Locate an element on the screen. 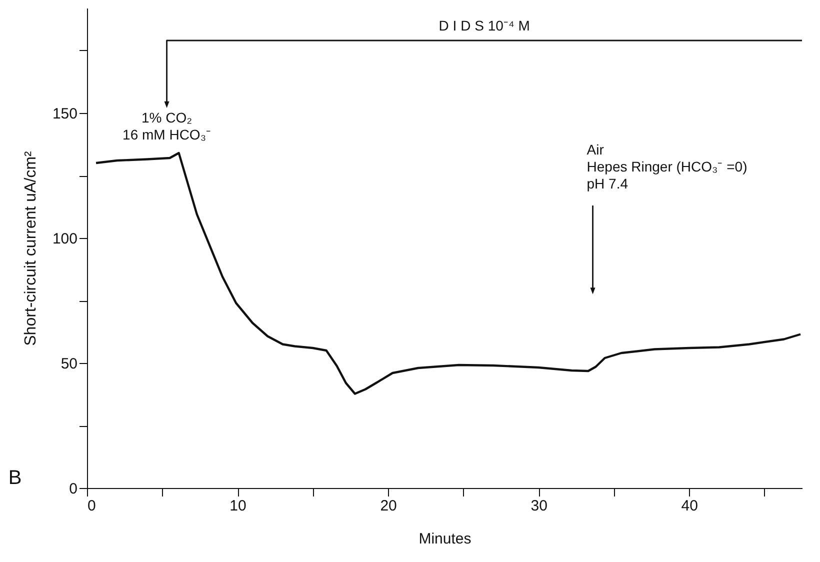 This screenshot has height=562, width=820. y-axis-title: Short-circuit current uA/cm² is located at coordinates (31, 248).